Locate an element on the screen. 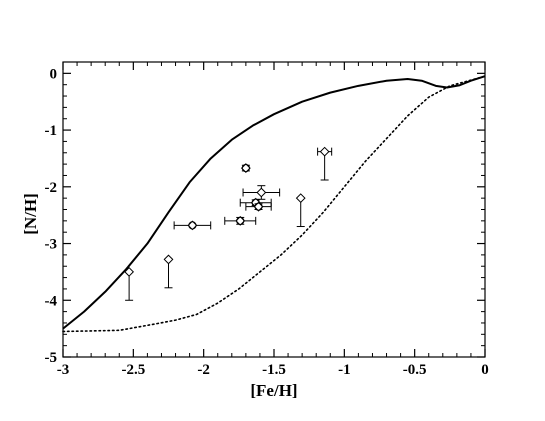 The height and width of the screenshot is (421, 545). y-tick-label: -4 is located at coordinates (51, 301).